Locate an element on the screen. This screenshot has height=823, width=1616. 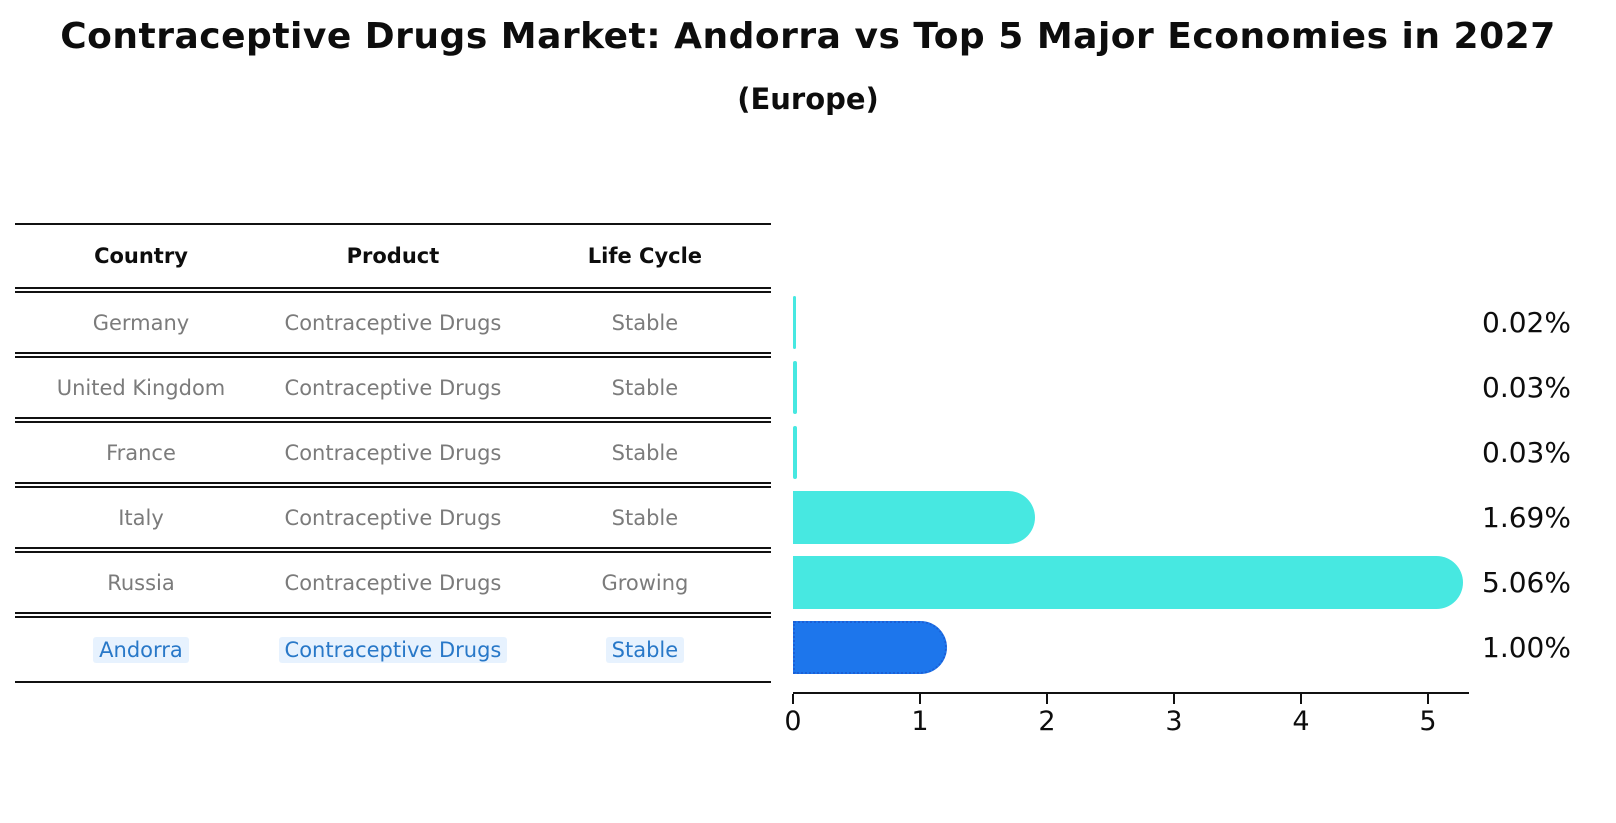
table-row-france: France Contraceptive Drugs Stable is located at coordinates (393, 452).